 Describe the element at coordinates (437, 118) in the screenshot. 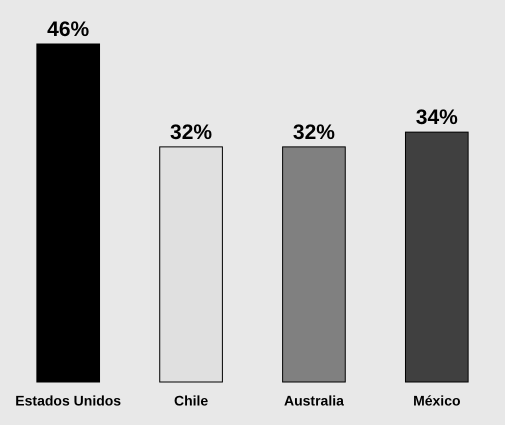

I see `data-label: 34%` at that location.